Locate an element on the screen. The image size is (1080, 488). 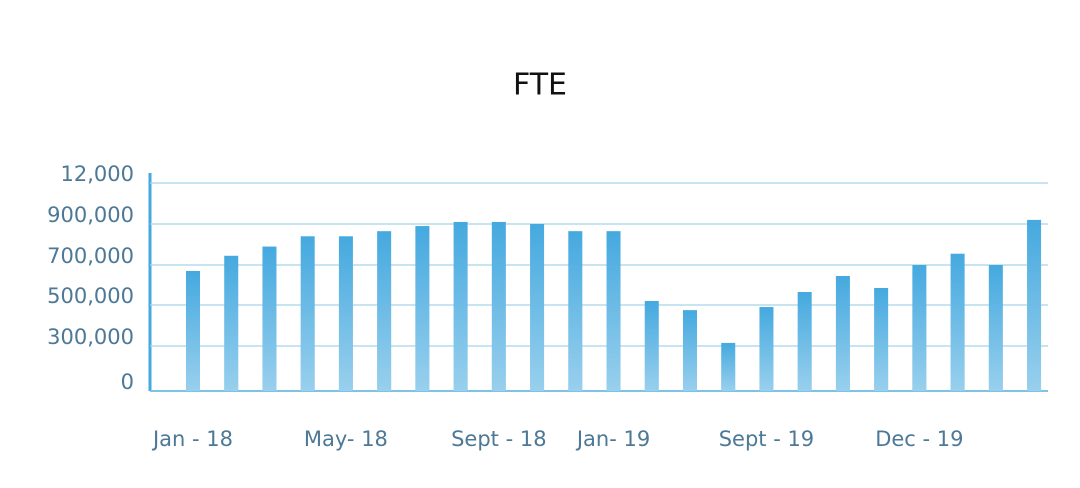
y-tick-label: 700,000 is located at coordinates (90, 256).